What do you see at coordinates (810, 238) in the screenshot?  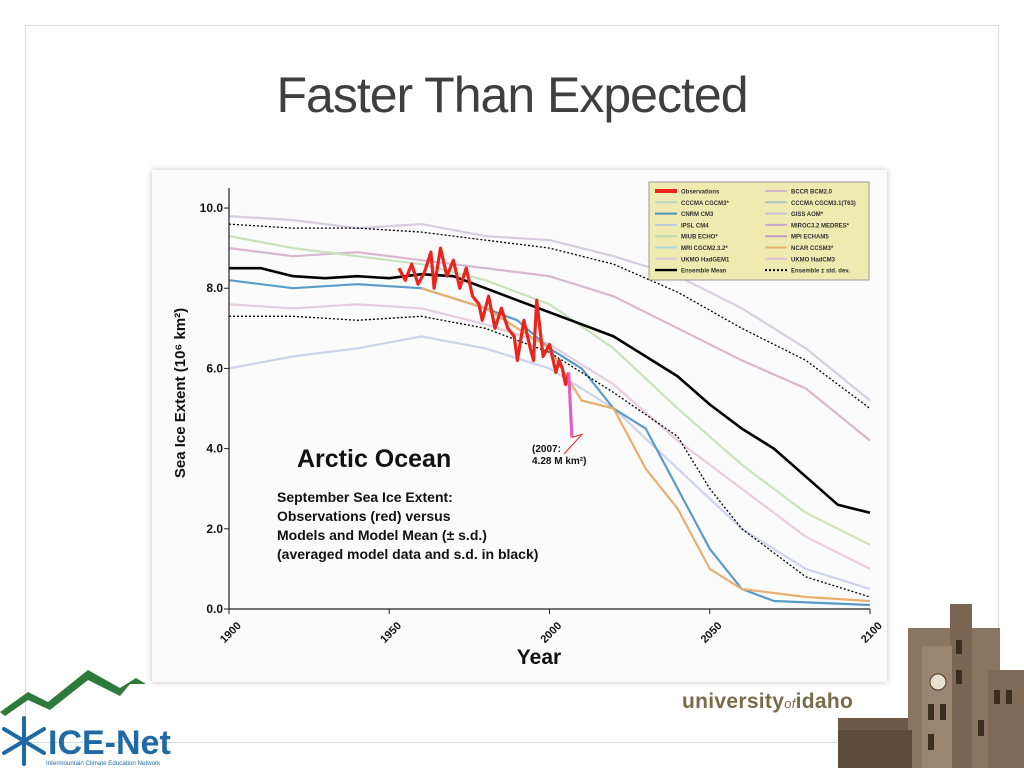 I see `legend-label: MPI ECHAM5` at bounding box center [810, 238].